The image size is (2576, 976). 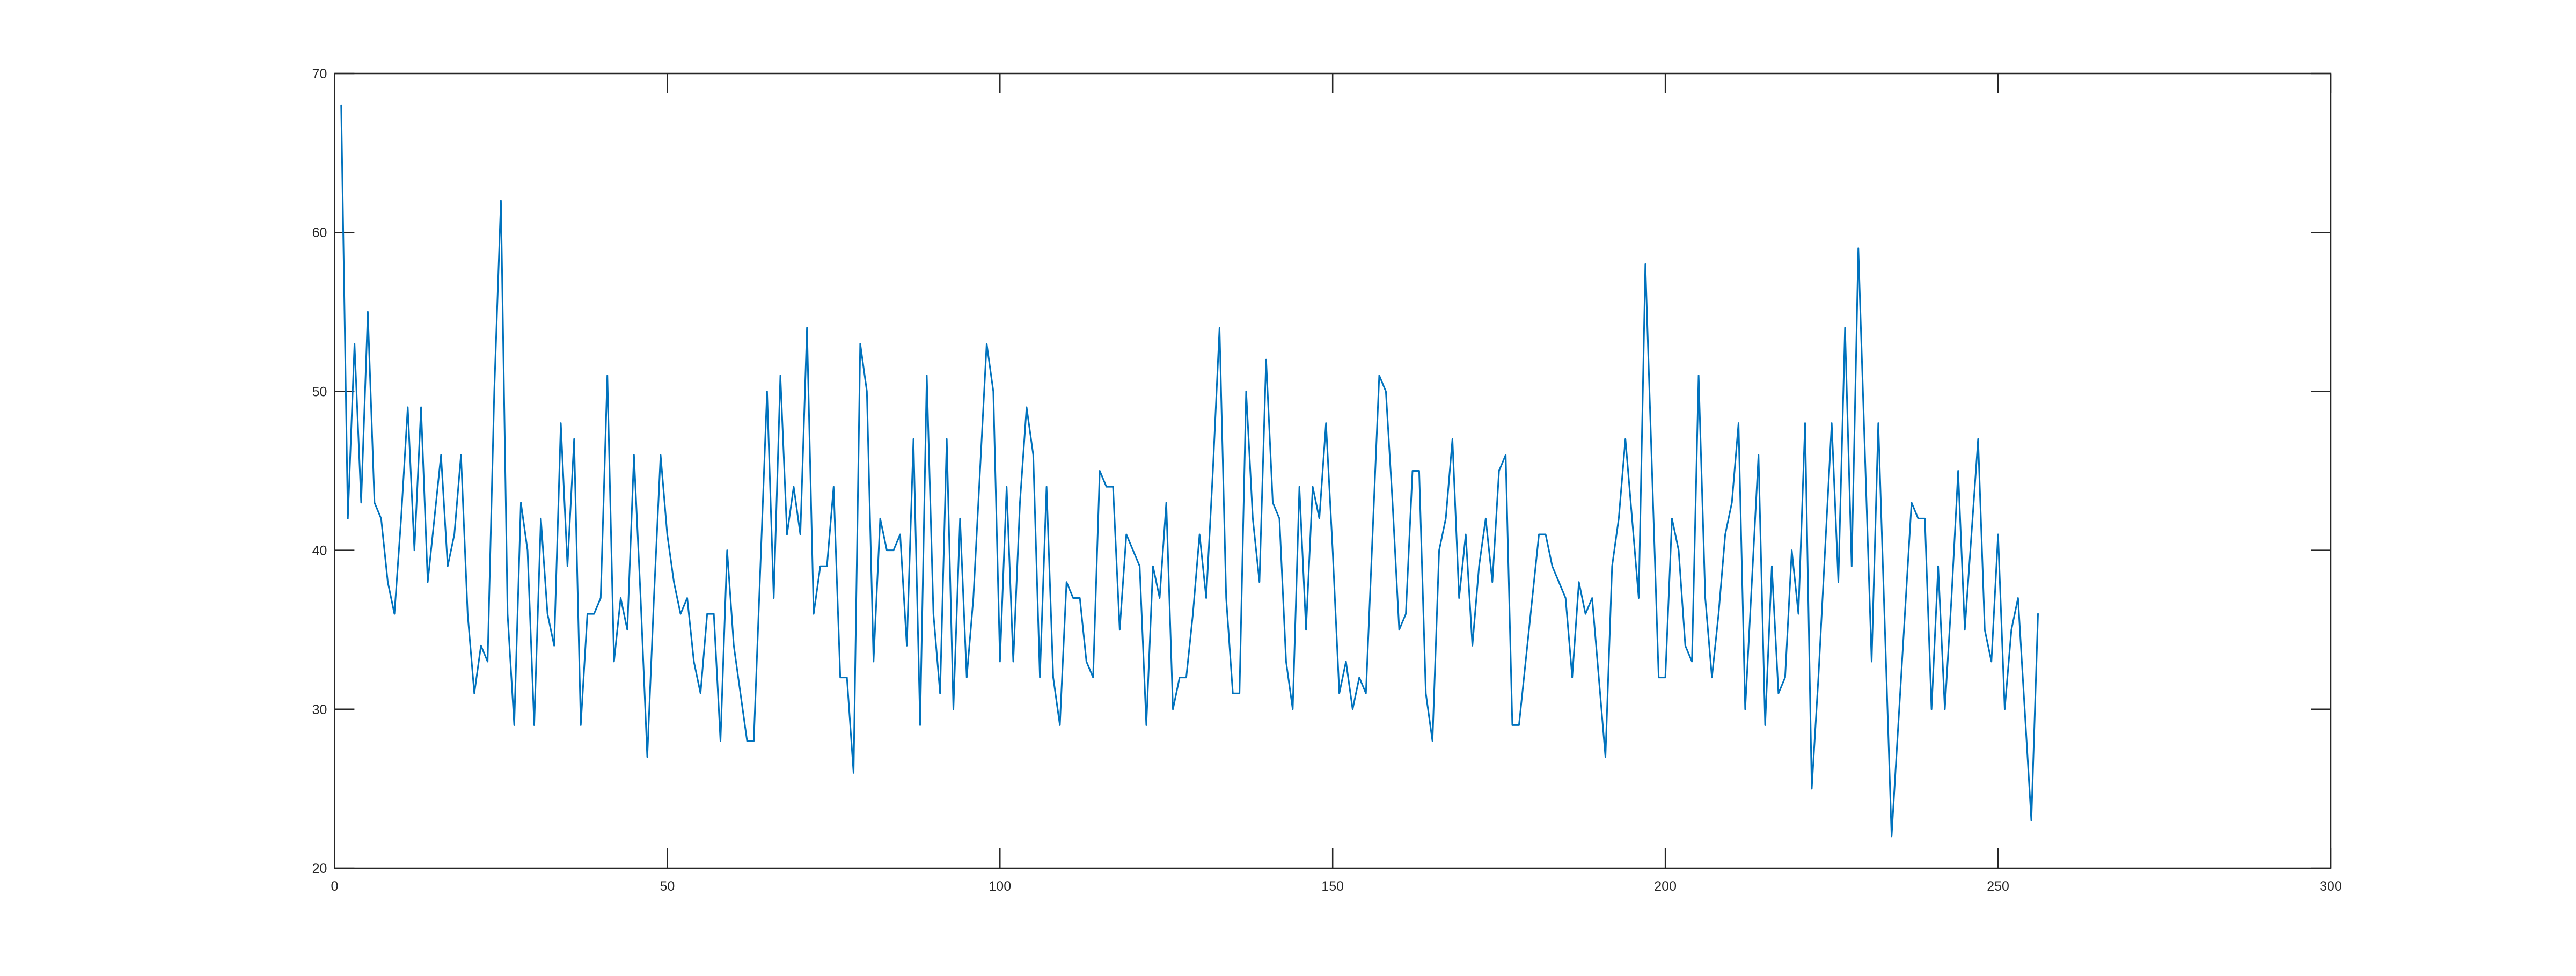 I want to click on x-tick-label: 300, so click(x=2330, y=886).